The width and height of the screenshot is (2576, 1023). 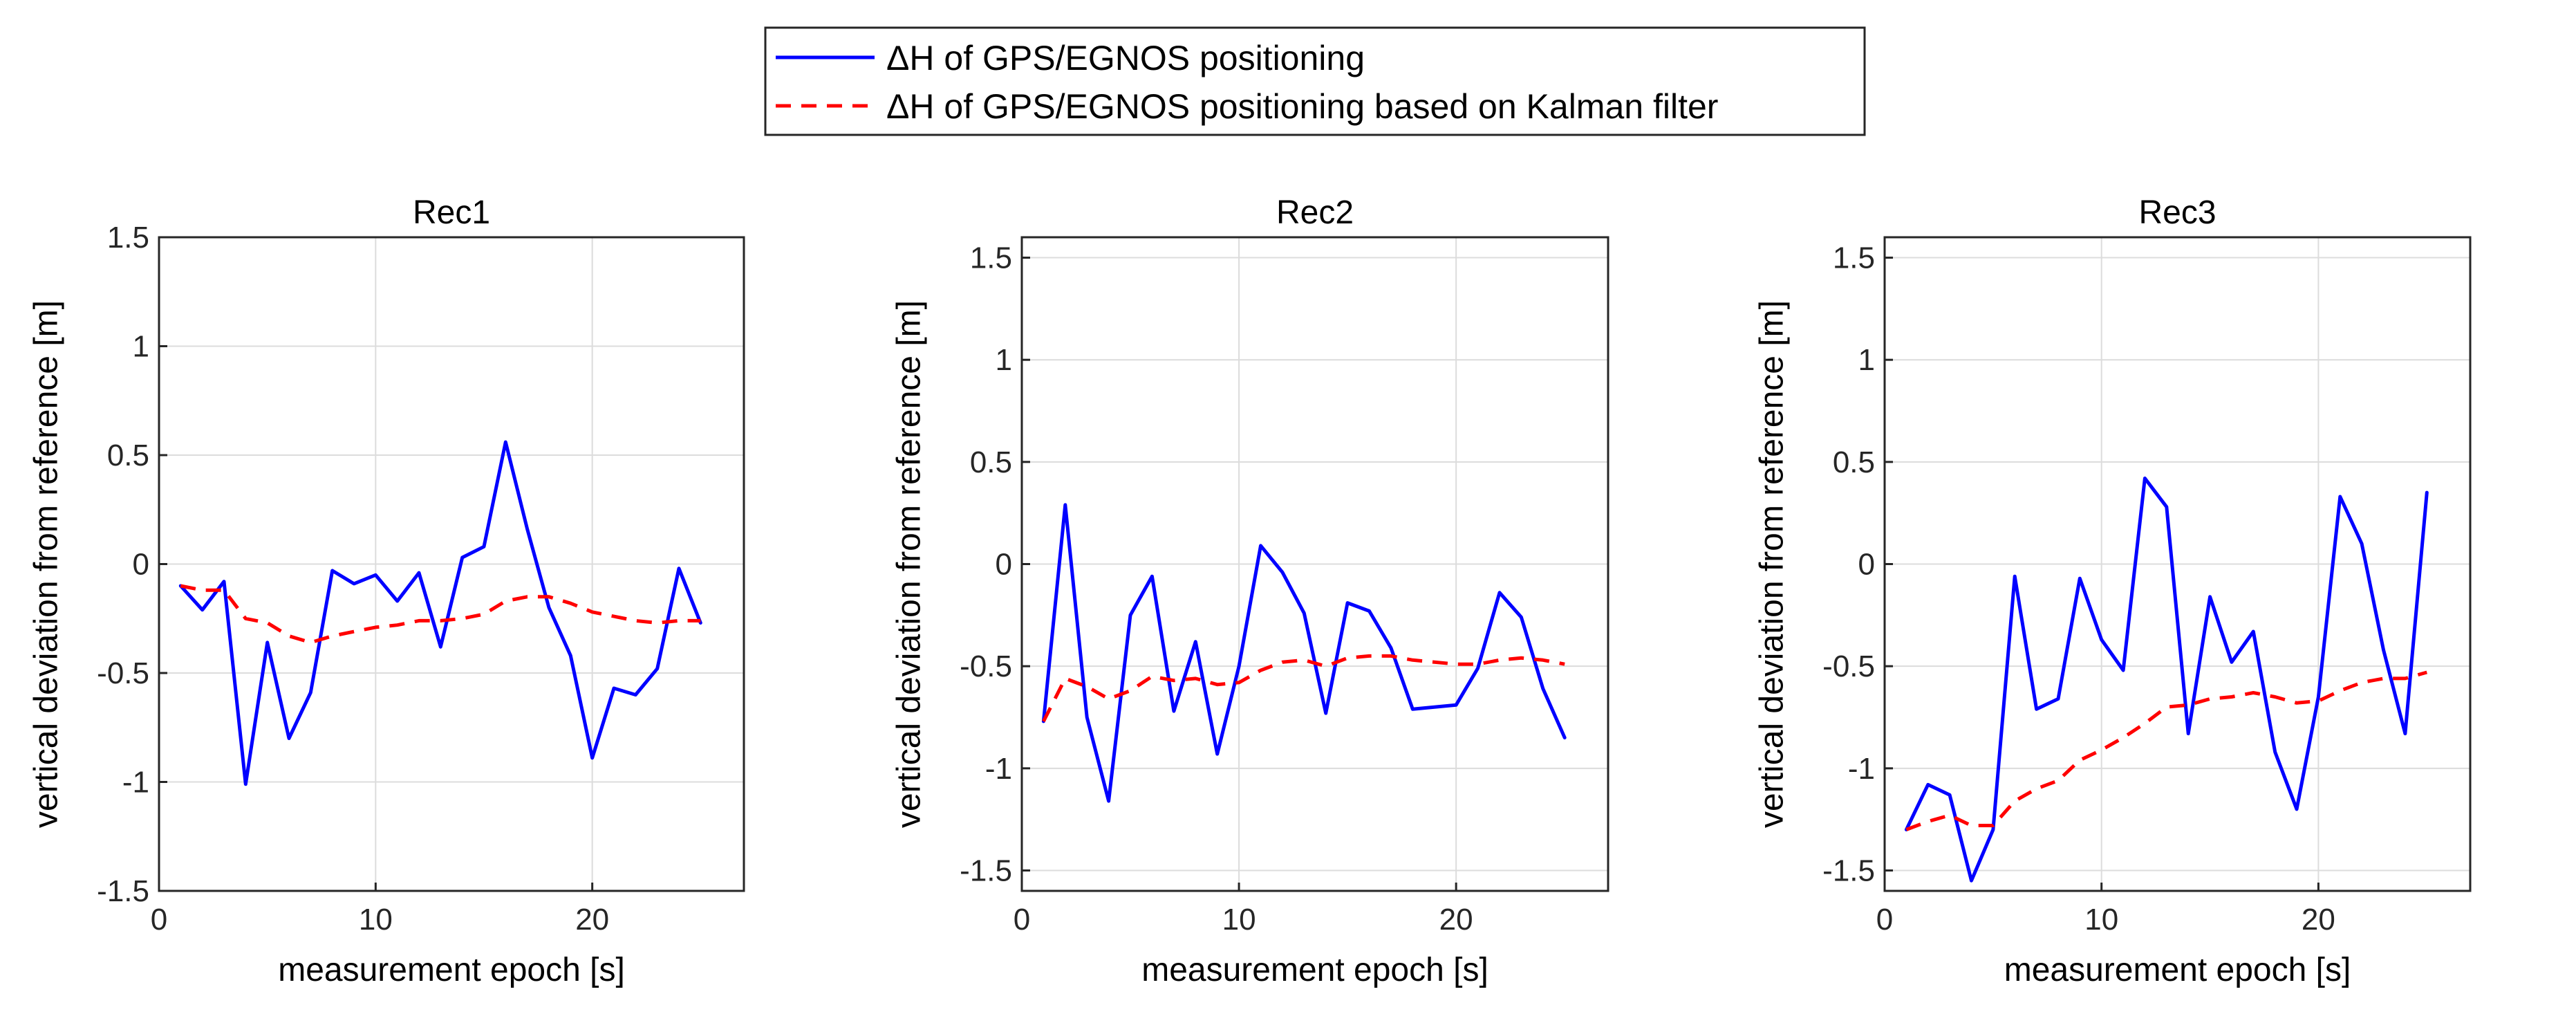 What do you see at coordinates (451, 213) in the screenshot?
I see `chart-title: Rec1` at bounding box center [451, 213].